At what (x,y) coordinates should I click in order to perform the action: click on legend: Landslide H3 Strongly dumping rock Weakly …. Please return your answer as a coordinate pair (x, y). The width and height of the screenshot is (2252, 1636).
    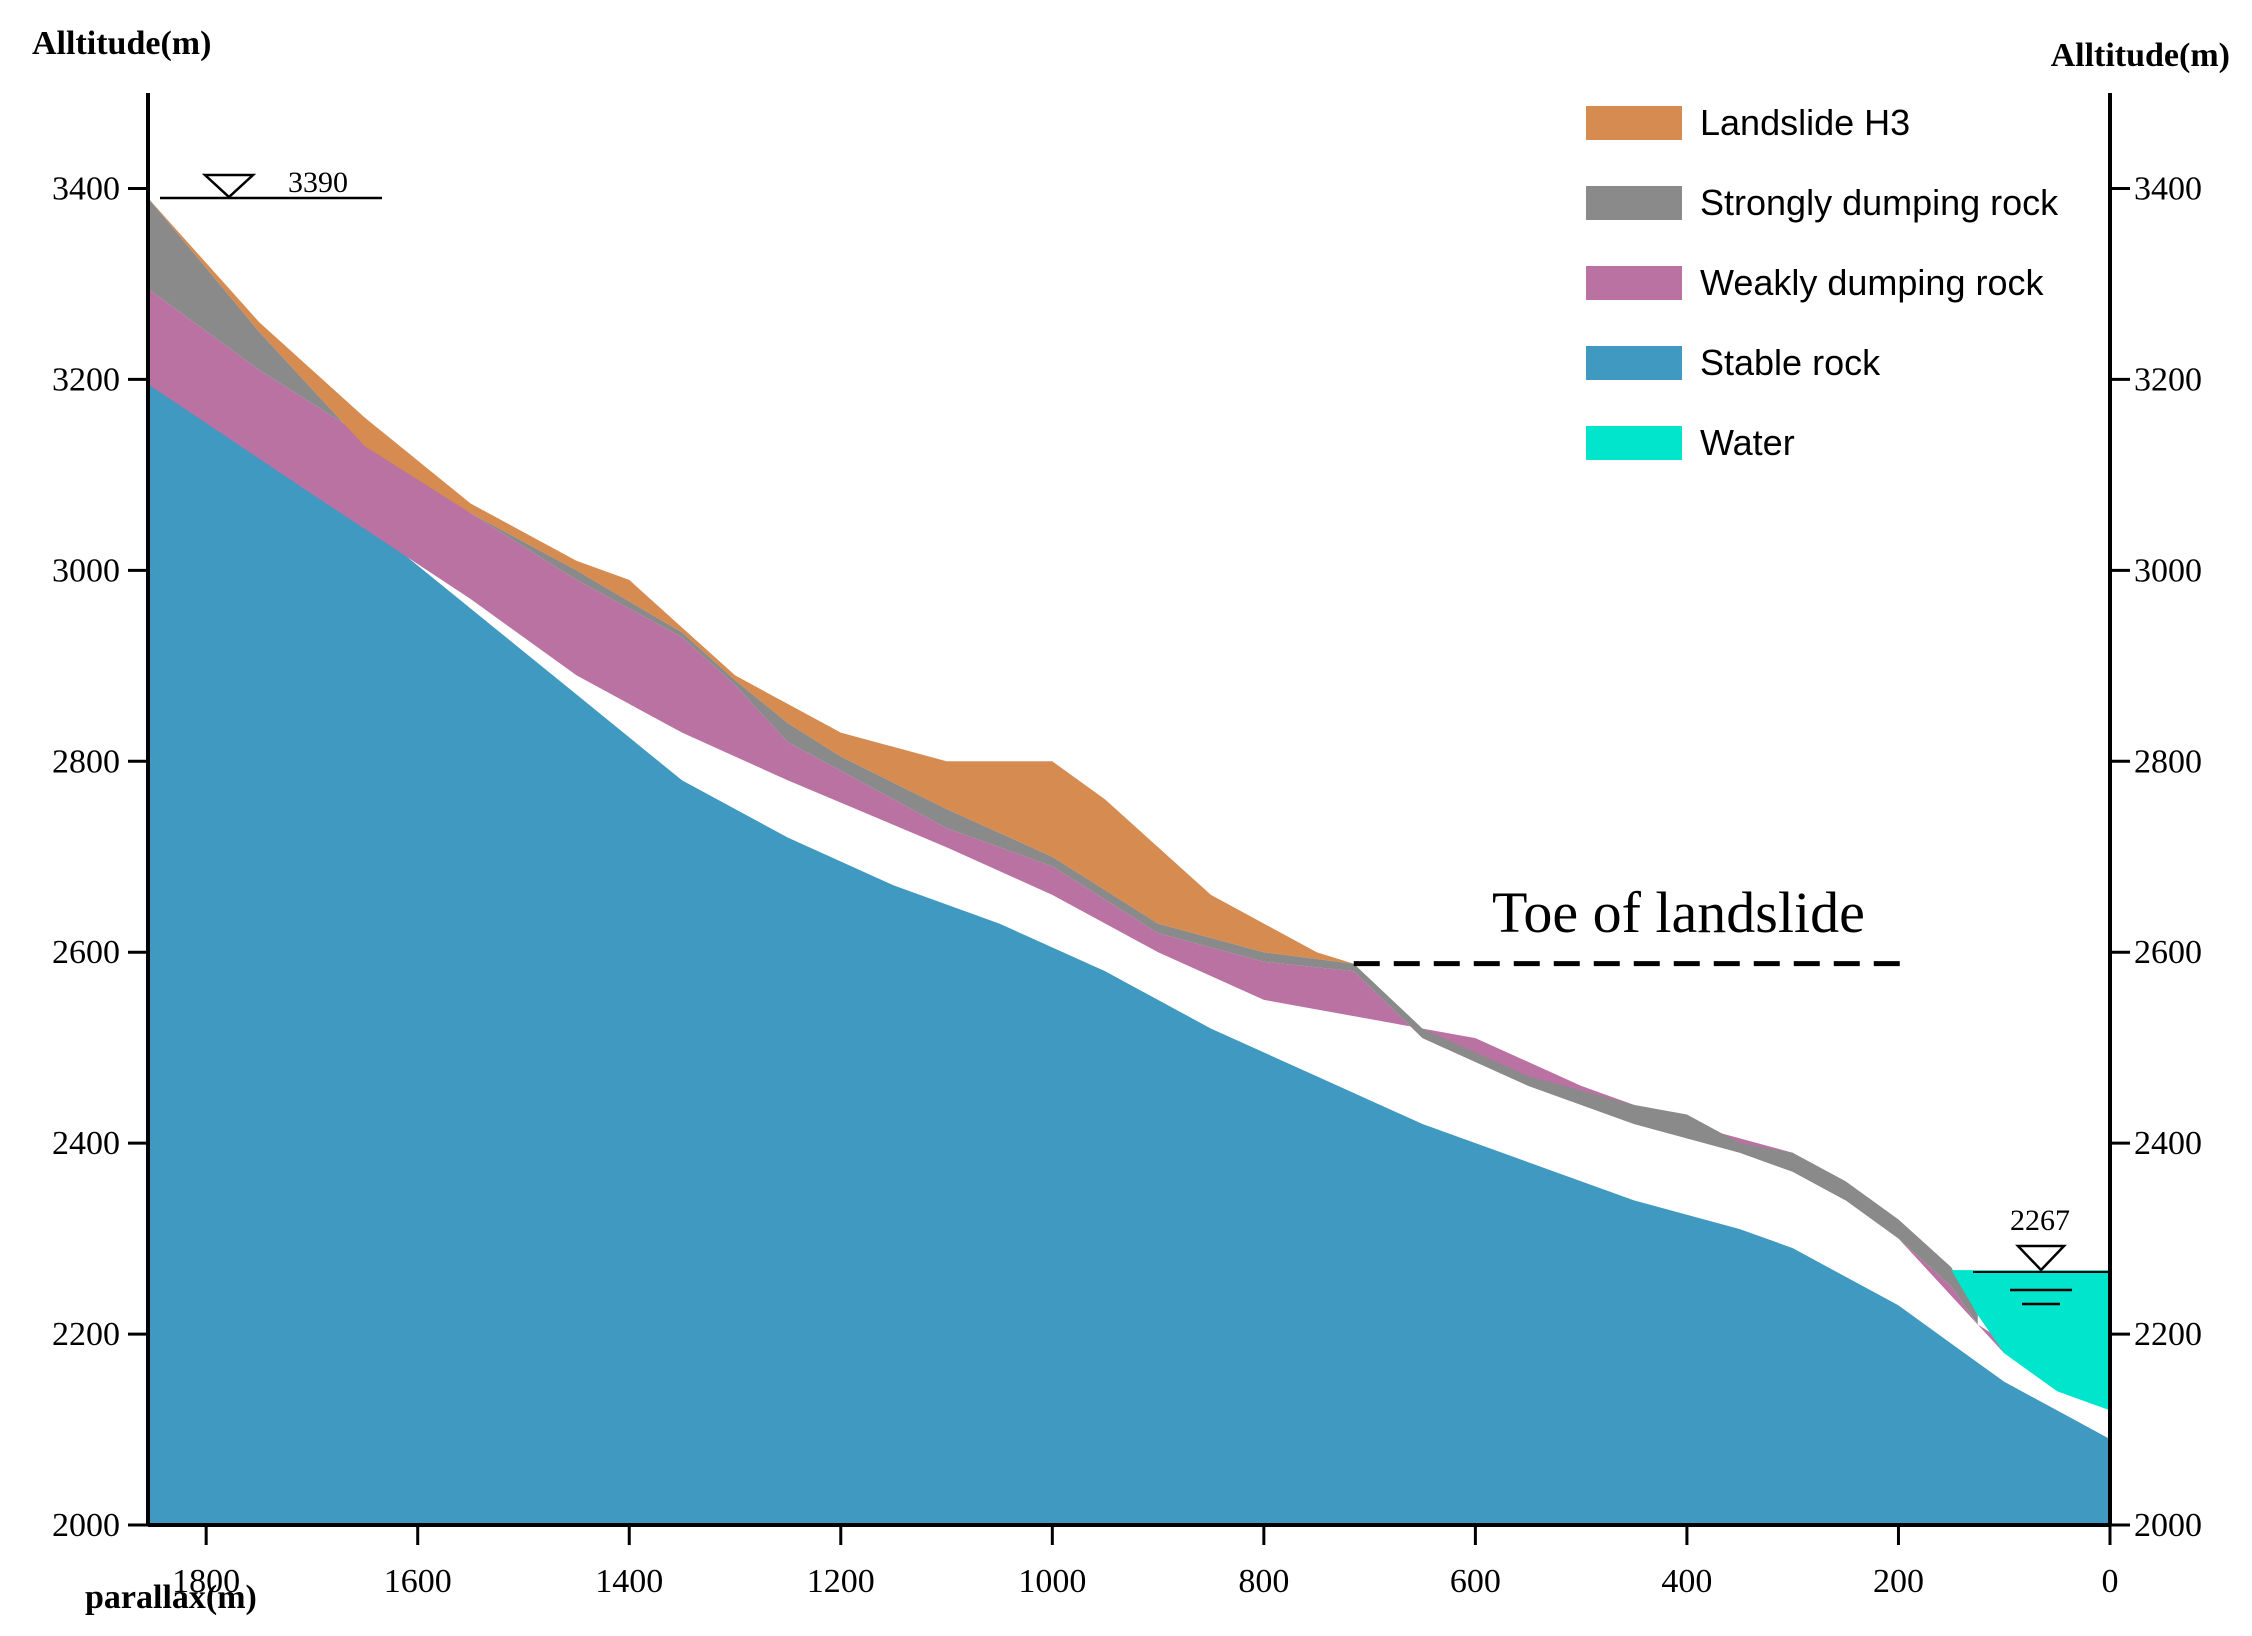
    Looking at the image, I should click on (1822, 282).